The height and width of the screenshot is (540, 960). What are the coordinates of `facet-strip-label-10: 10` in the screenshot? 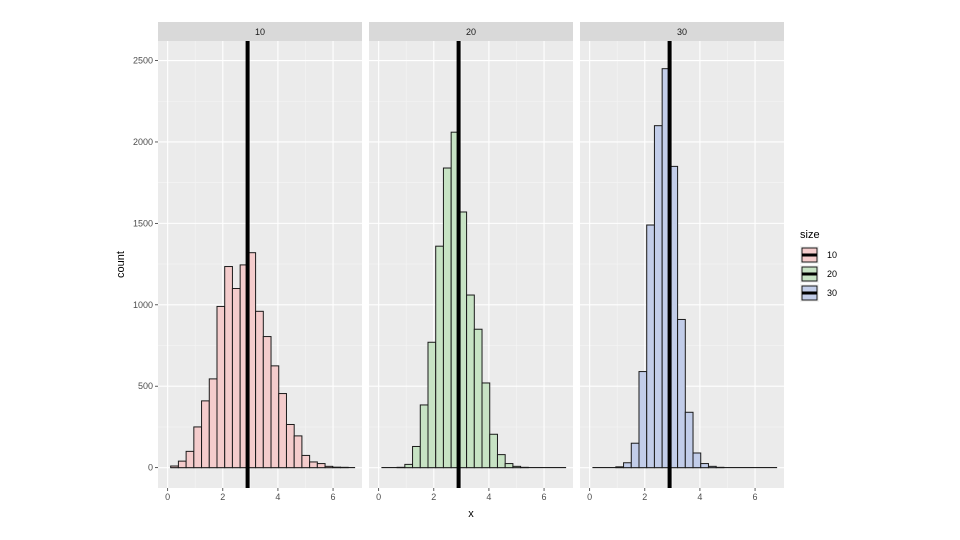 It's located at (260, 32).